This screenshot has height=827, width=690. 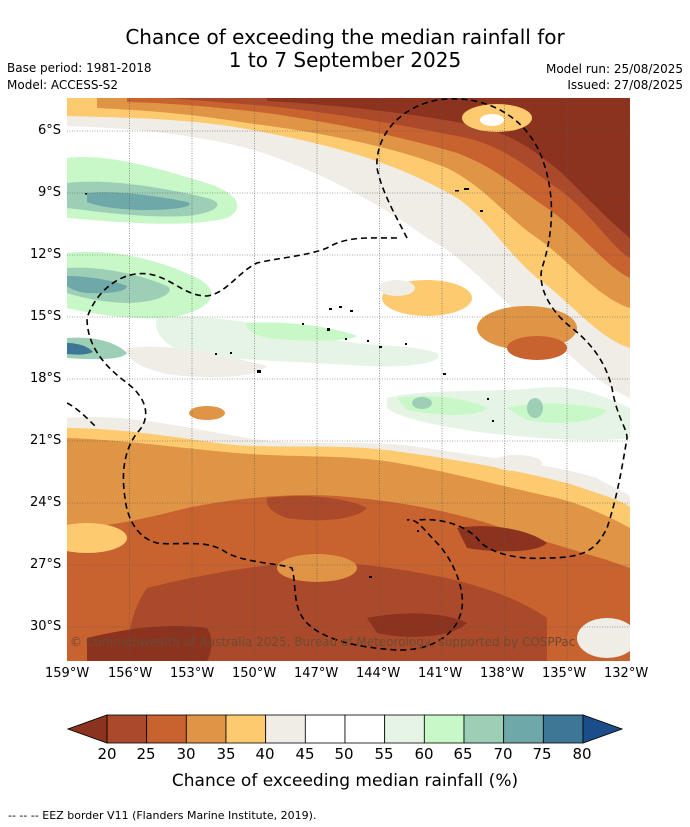 I want to click on model-label: Model: ACCESS-S2, so click(x=63, y=85).